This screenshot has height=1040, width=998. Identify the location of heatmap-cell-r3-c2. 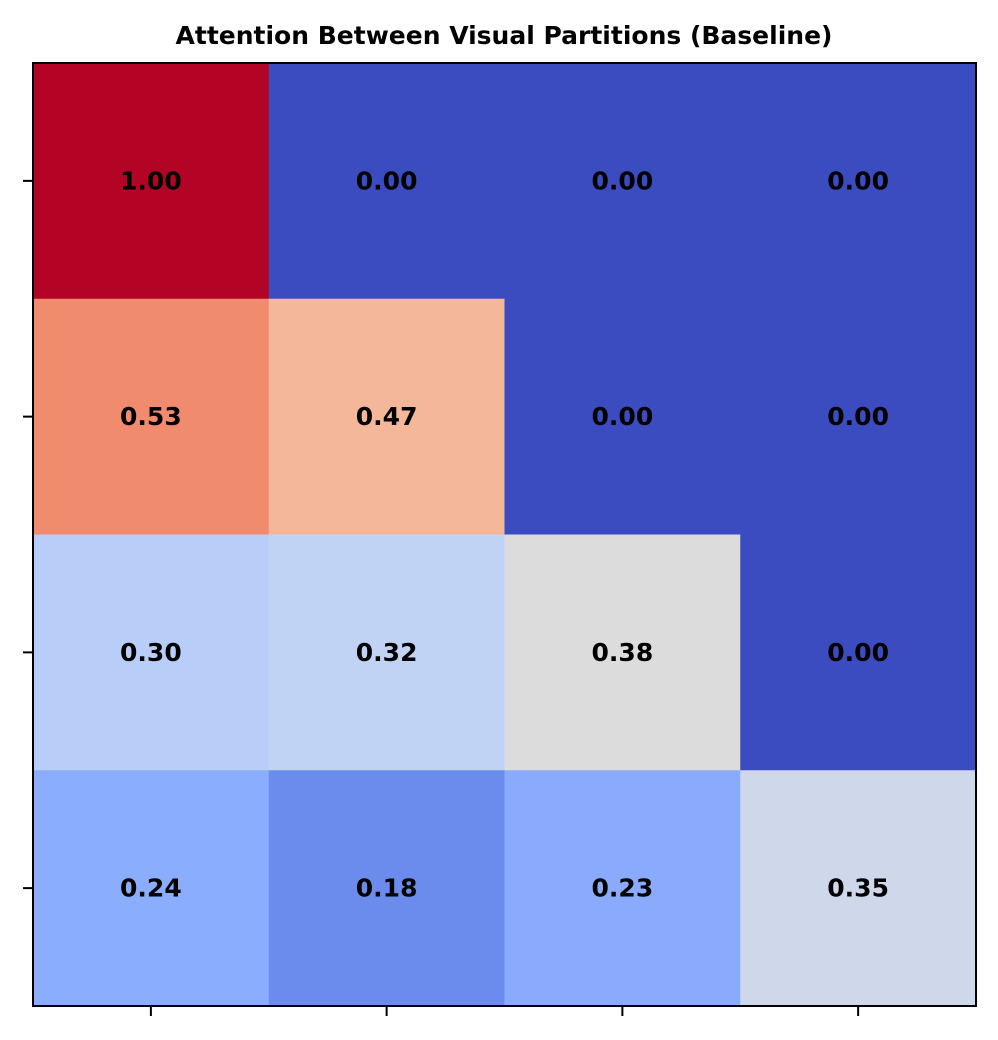
(622, 888).